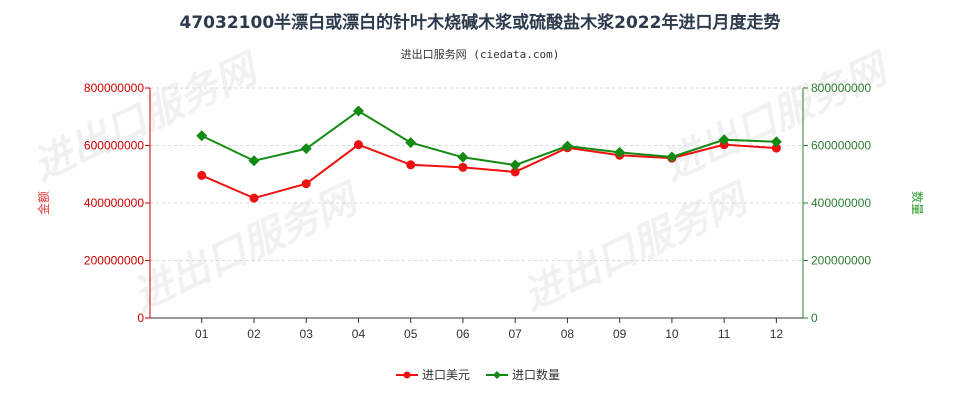  Describe the element at coordinates (841, 261) in the screenshot. I see `right-tick-label: 200000000` at that location.